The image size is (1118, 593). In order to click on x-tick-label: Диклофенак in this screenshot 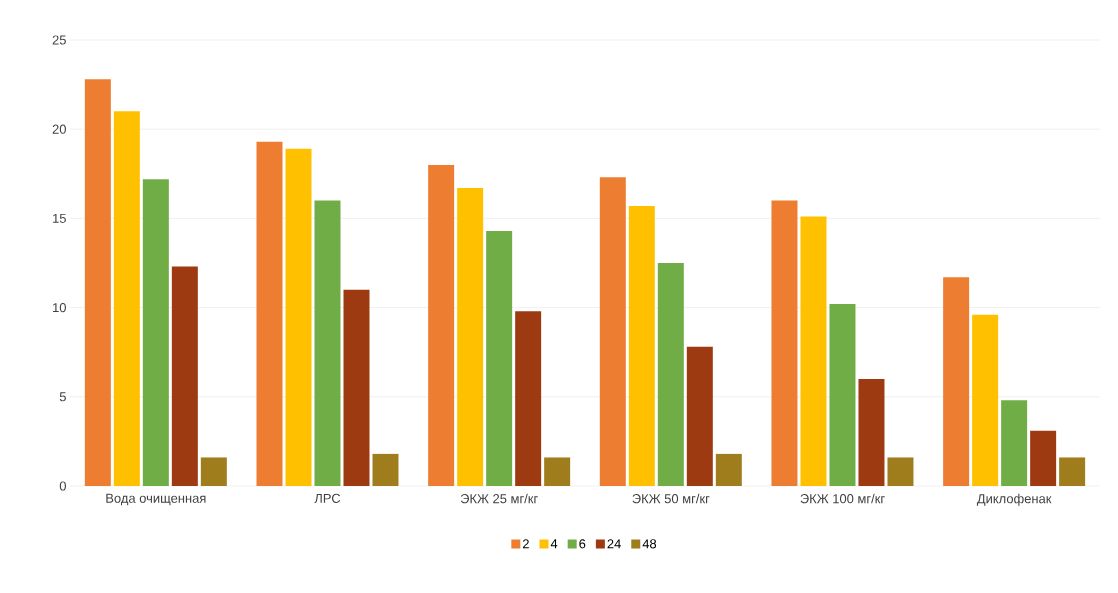, I will do `click(1014, 499)`.